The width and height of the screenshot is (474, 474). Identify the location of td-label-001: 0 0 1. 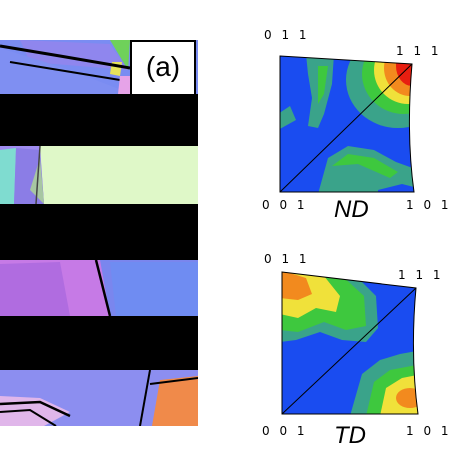
(285, 431).